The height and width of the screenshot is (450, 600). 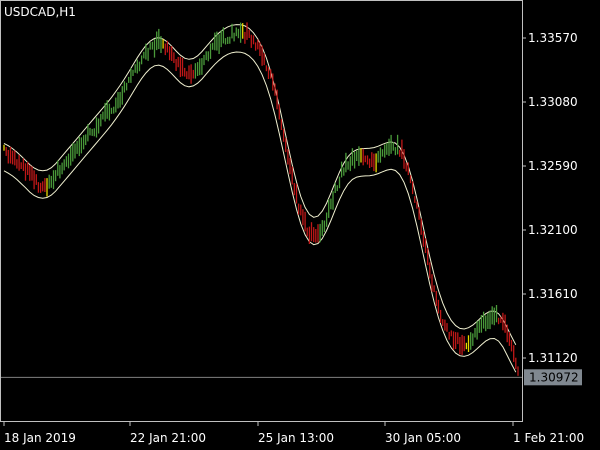 I want to click on x-tick-label: 25 Jan 13:00, so click(x=296, y=438).